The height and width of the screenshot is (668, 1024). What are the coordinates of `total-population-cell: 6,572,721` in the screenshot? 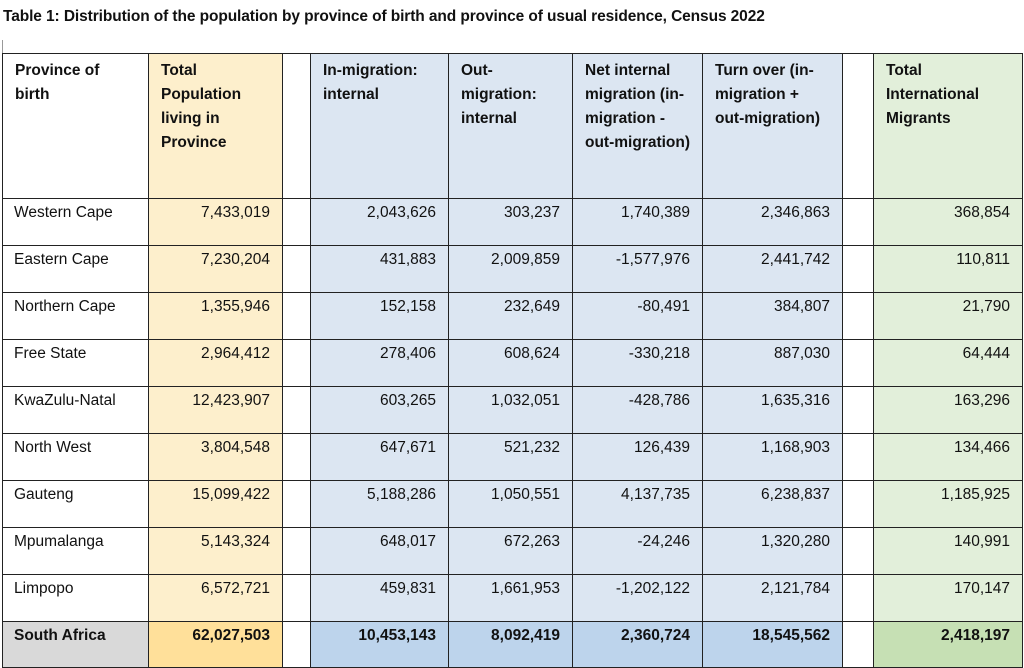 It's located at (215, 598).